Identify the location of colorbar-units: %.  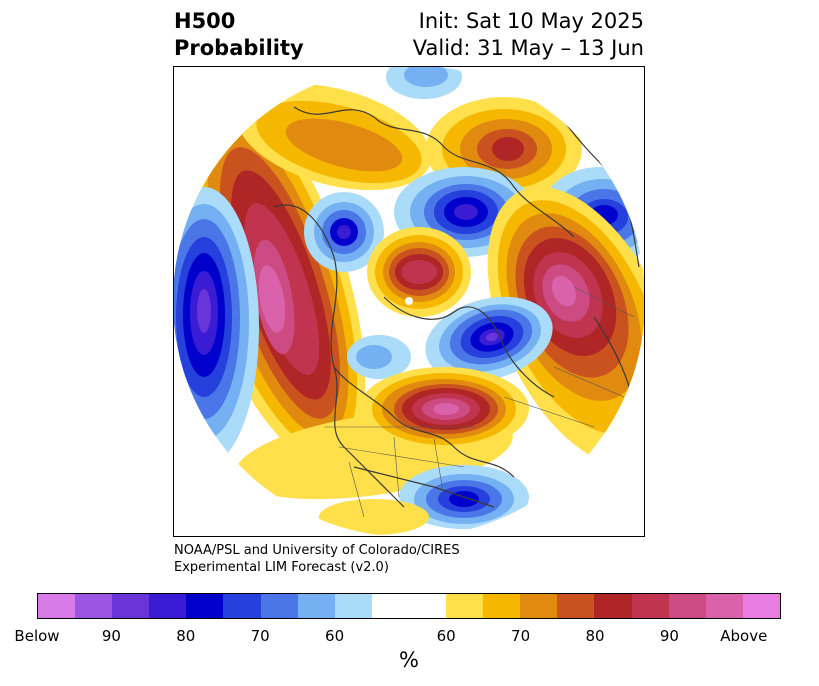
(409, 660).